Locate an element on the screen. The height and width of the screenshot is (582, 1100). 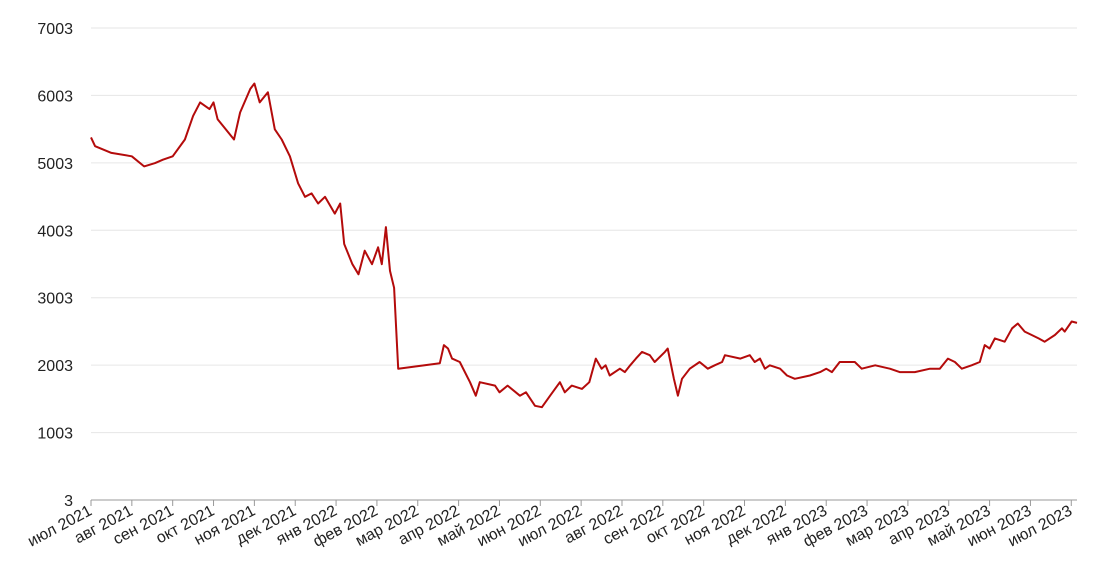
y-tick-label: 3 is located at coordinates (68, 501).